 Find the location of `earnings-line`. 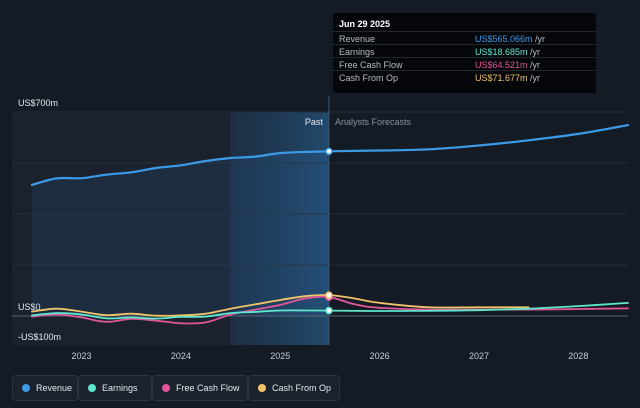

earnings-line is located at coordinates (330, 311).